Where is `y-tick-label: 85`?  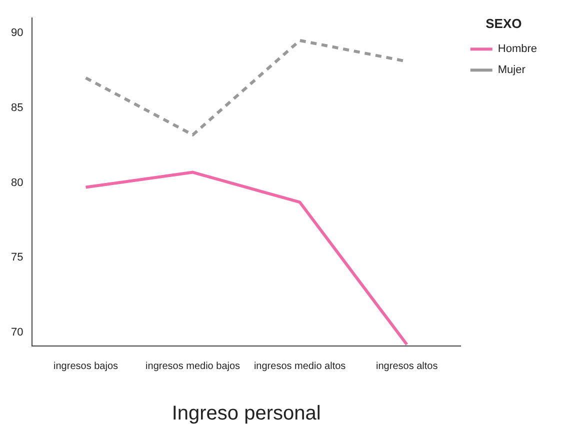
y-tick-label: 85 is located at coordinates (17, 108).